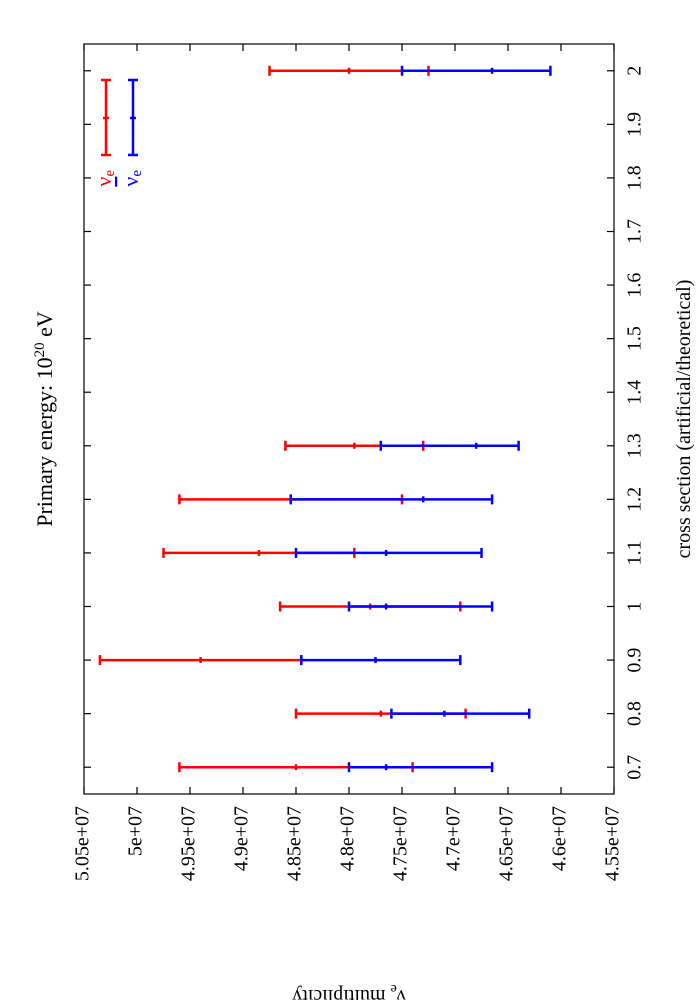  Describe the element at coordinates (613, 843) in the screenshot. I see `y-tick-label: 4.55e+07` at that location.